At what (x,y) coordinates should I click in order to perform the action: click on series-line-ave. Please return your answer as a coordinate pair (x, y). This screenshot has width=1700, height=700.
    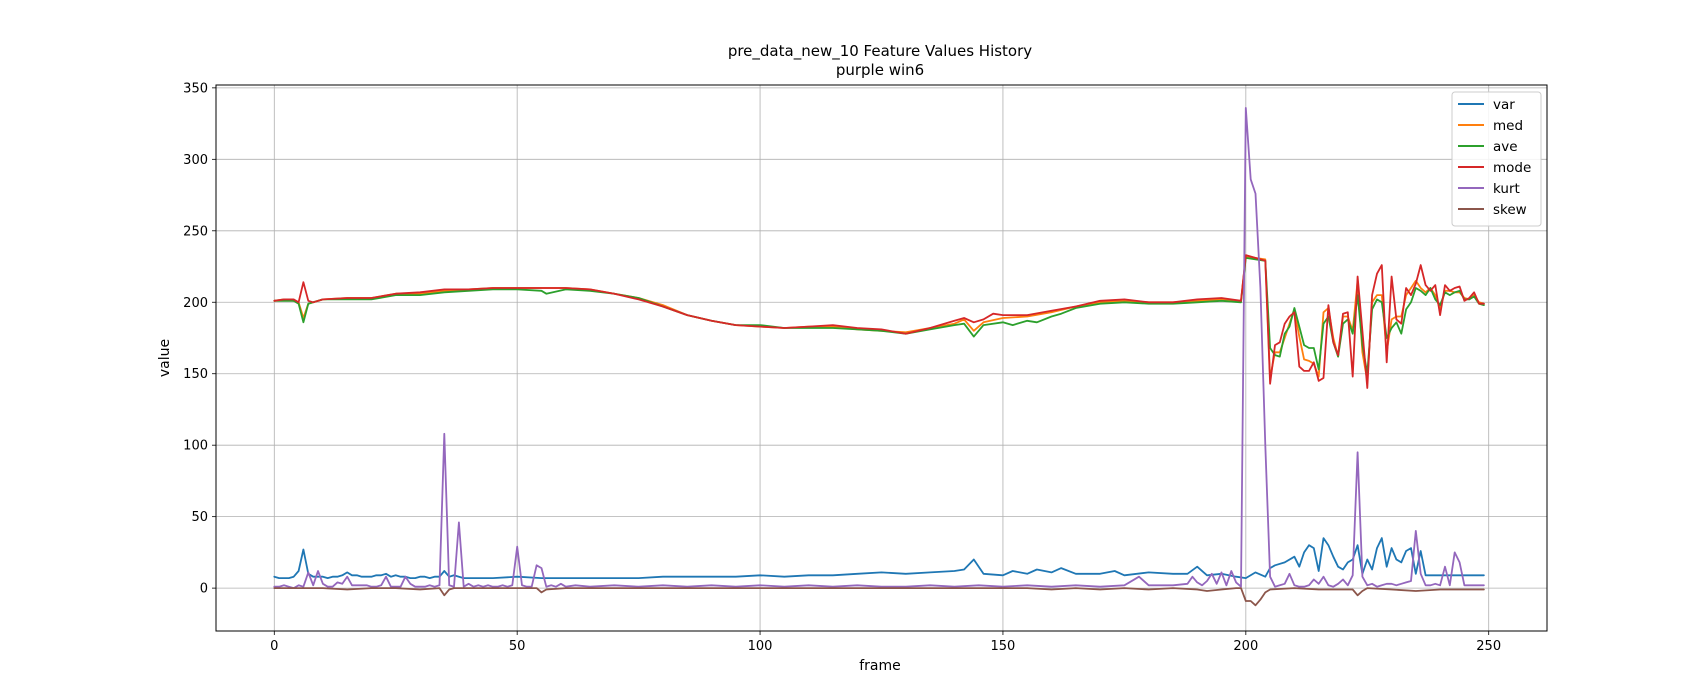
    Looking at the image, I should click on (879, 316).